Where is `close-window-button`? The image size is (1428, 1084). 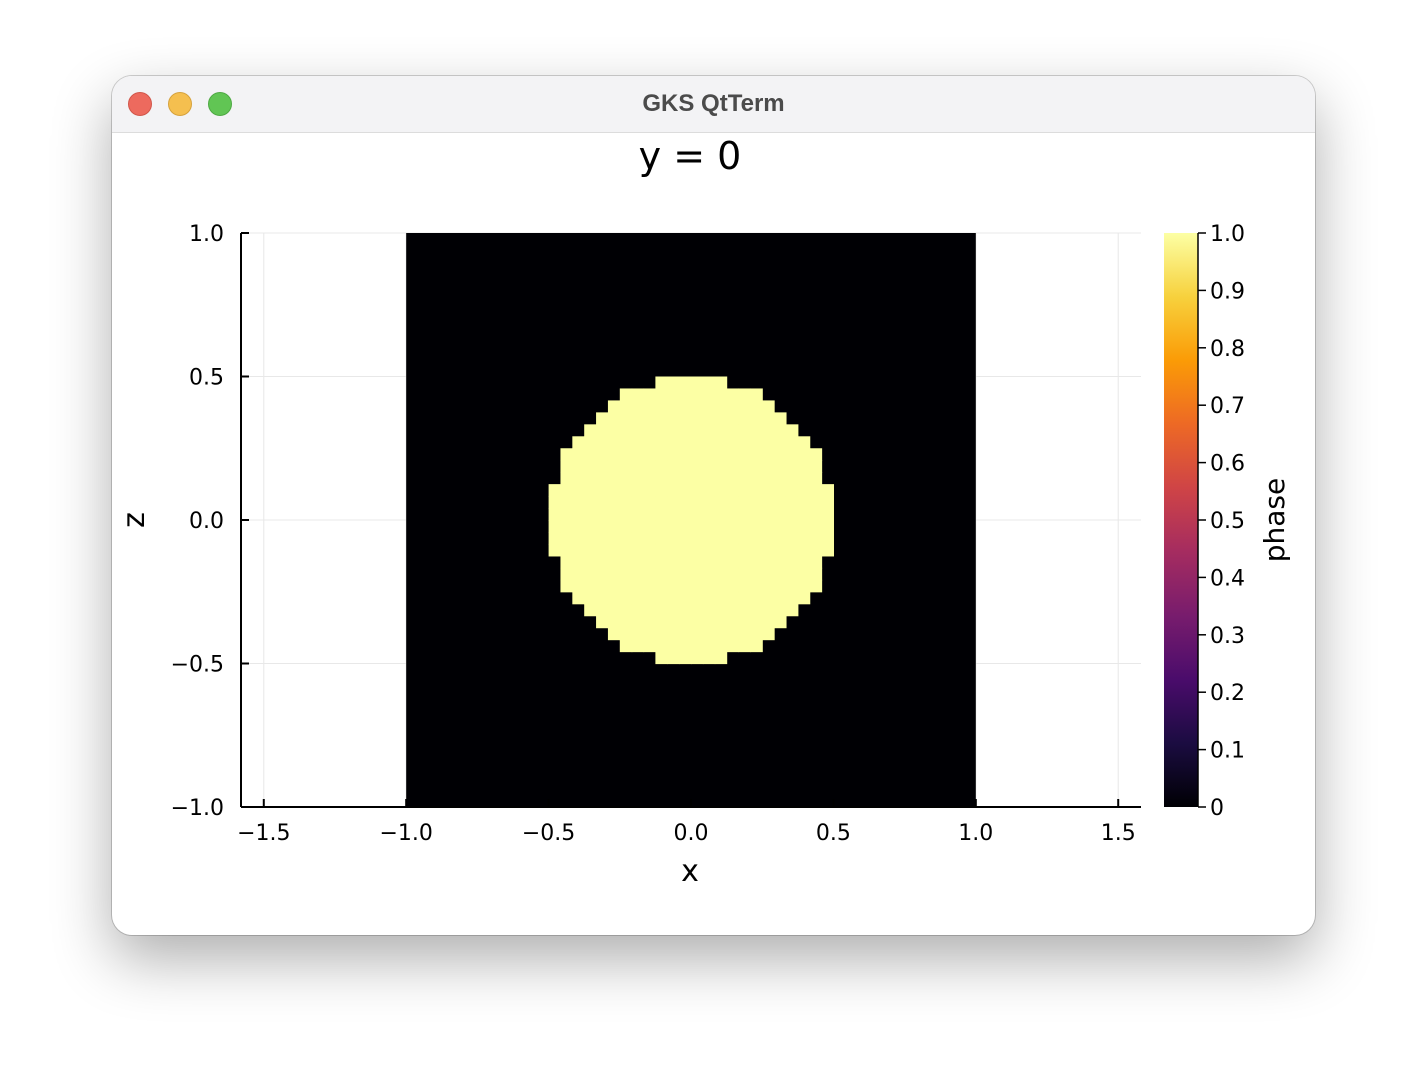 close-window-button is located at coordinates (140, 104).